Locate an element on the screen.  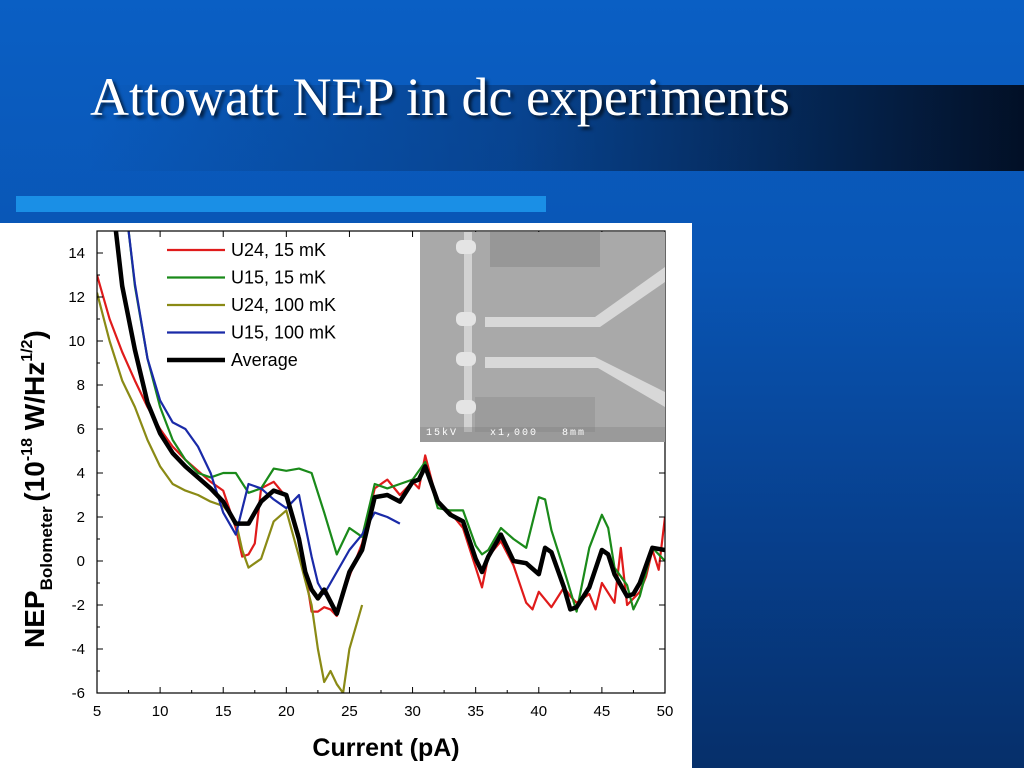
legend-label-3: U15, 100 mK is located at coordinates (283, 333).